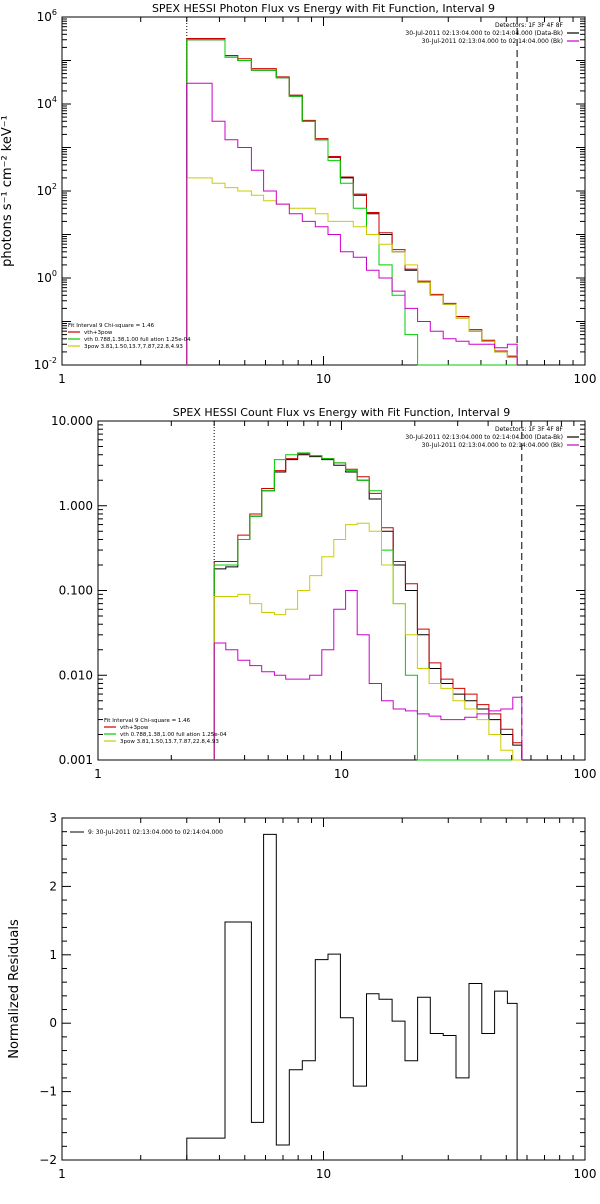 The image size is (600, 1204). What do you see at coordinates (14, 989) in the screenshot?
I see `y-axis-label: Normalized Residuals` at bounding box center [14, 989].